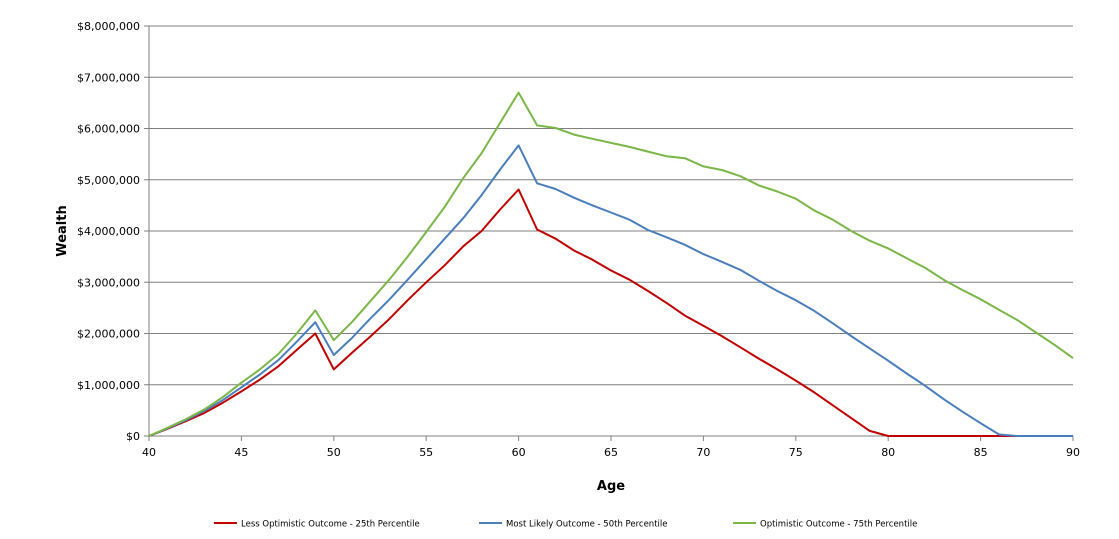 The image size is (1119, 539). I want to click on x-tick-label: 45, so click(241, 452).